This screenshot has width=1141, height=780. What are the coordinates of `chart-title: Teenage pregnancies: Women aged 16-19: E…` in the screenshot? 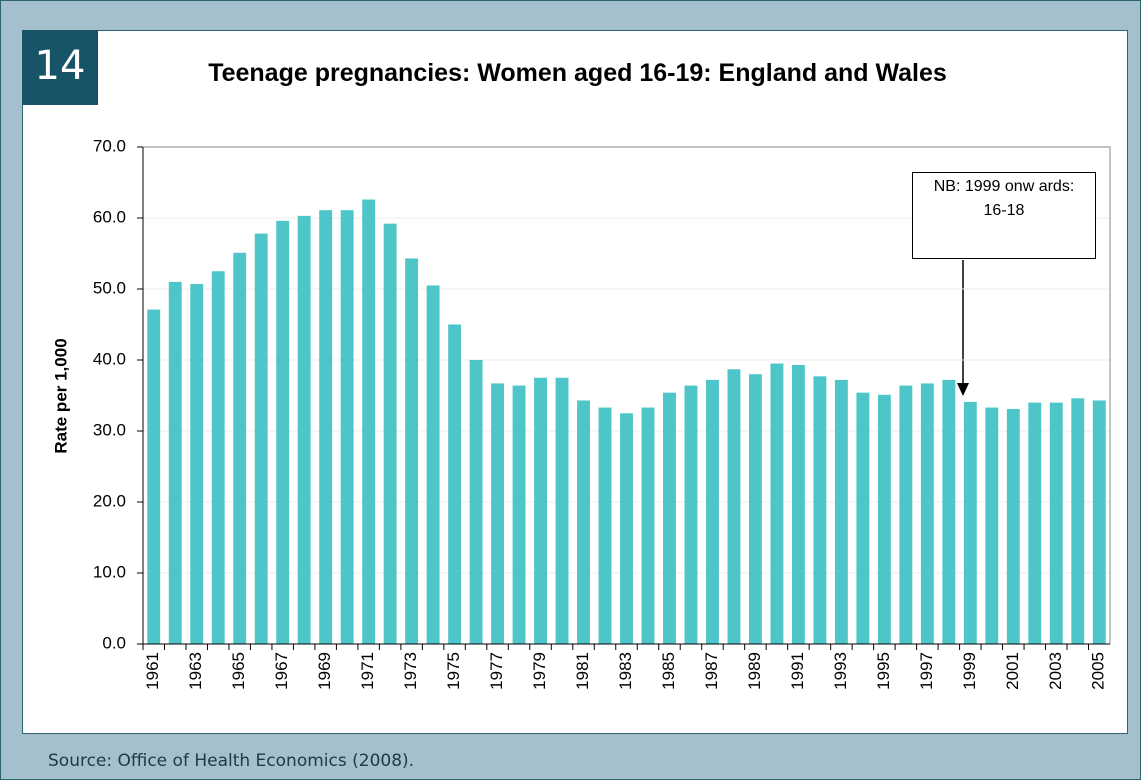 It's located at (577, 73).